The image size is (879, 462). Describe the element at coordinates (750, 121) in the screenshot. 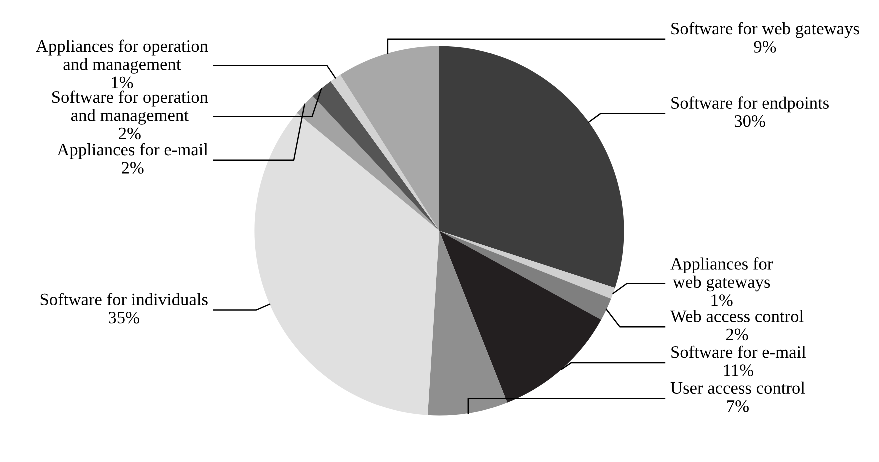

I see `data-label: 30%` at that location.